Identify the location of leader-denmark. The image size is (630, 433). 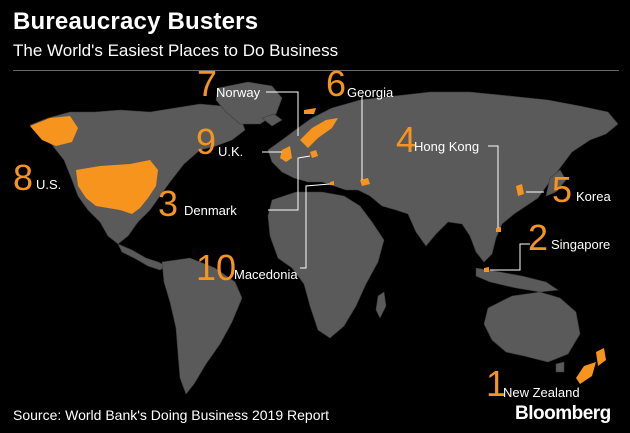
(289, 183).